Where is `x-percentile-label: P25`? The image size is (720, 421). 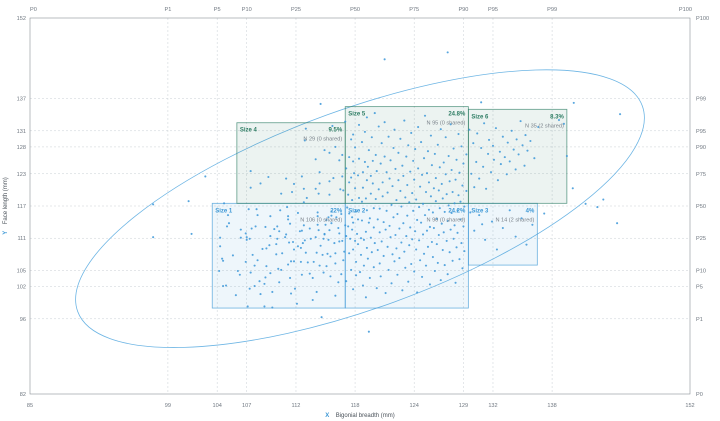
x-percentile-label: P25 is located at coordinates (296, 10).